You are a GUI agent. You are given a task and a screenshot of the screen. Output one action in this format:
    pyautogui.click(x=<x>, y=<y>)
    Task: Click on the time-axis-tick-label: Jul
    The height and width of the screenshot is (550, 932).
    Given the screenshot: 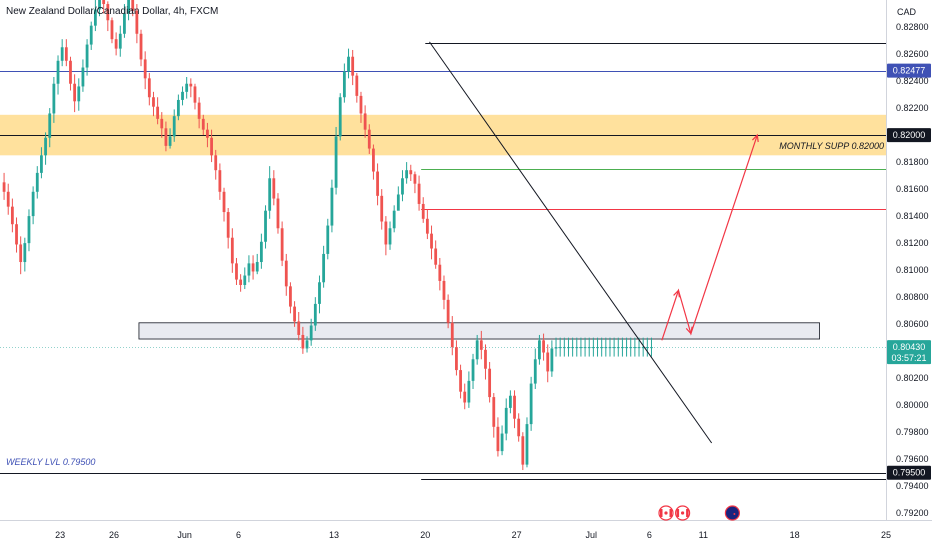 What is the action you would take?
    pyautogui.click(x=592, y=535)
    